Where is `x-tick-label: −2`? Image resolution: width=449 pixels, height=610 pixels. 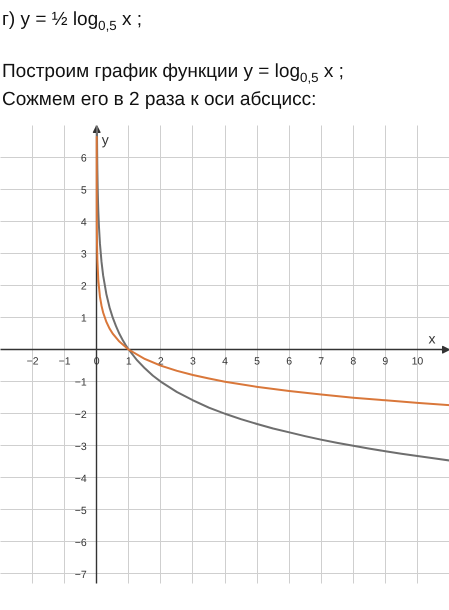
x-tick-label: −2 is located at coordinates (32, 362).